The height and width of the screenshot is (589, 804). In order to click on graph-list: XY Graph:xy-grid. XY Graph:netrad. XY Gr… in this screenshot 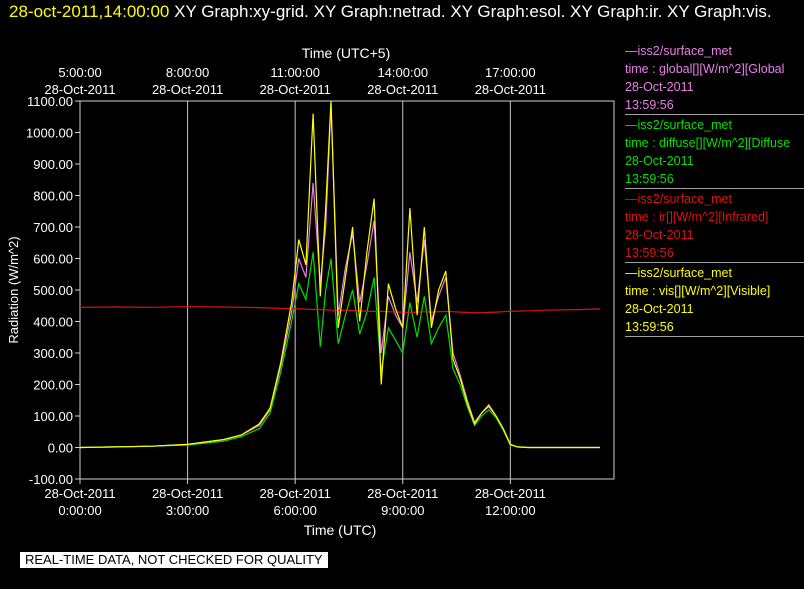, I will do `click(473, 11)`.